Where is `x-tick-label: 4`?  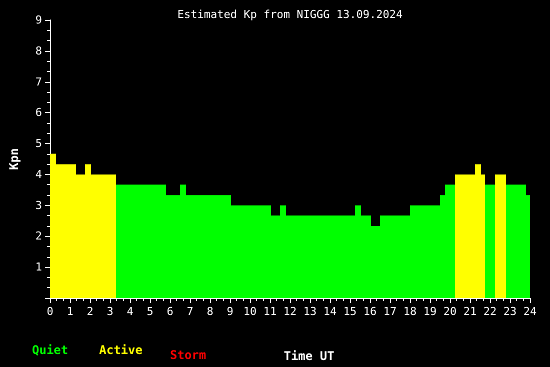
x-tick-label: 4 is located at coordinates (130, 311).